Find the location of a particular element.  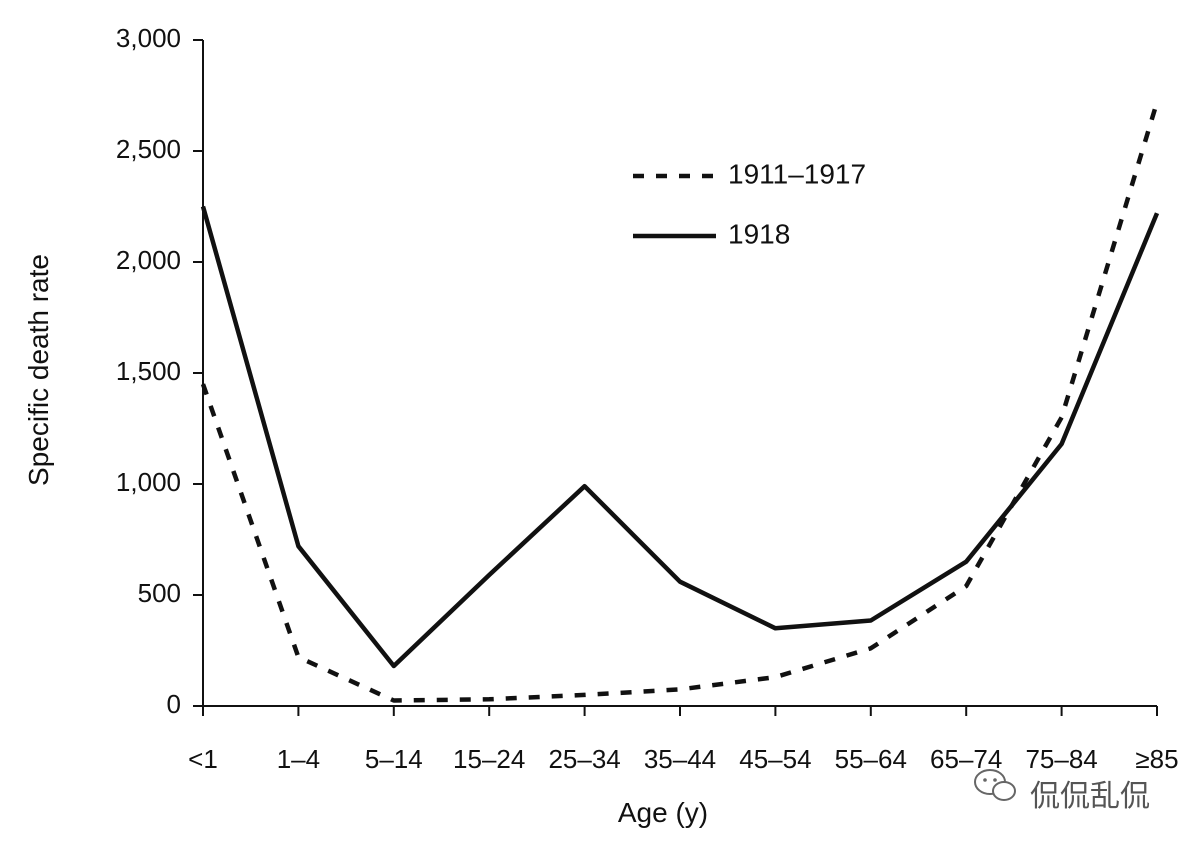

x-tick-label: 15–24 is located at coordinates (489, 759).